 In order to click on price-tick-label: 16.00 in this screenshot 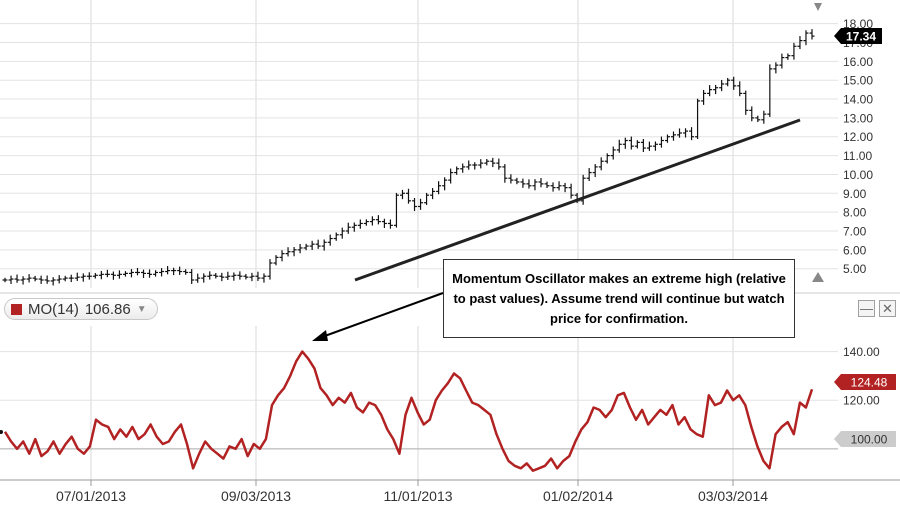, I will do `click(858, 62)`.